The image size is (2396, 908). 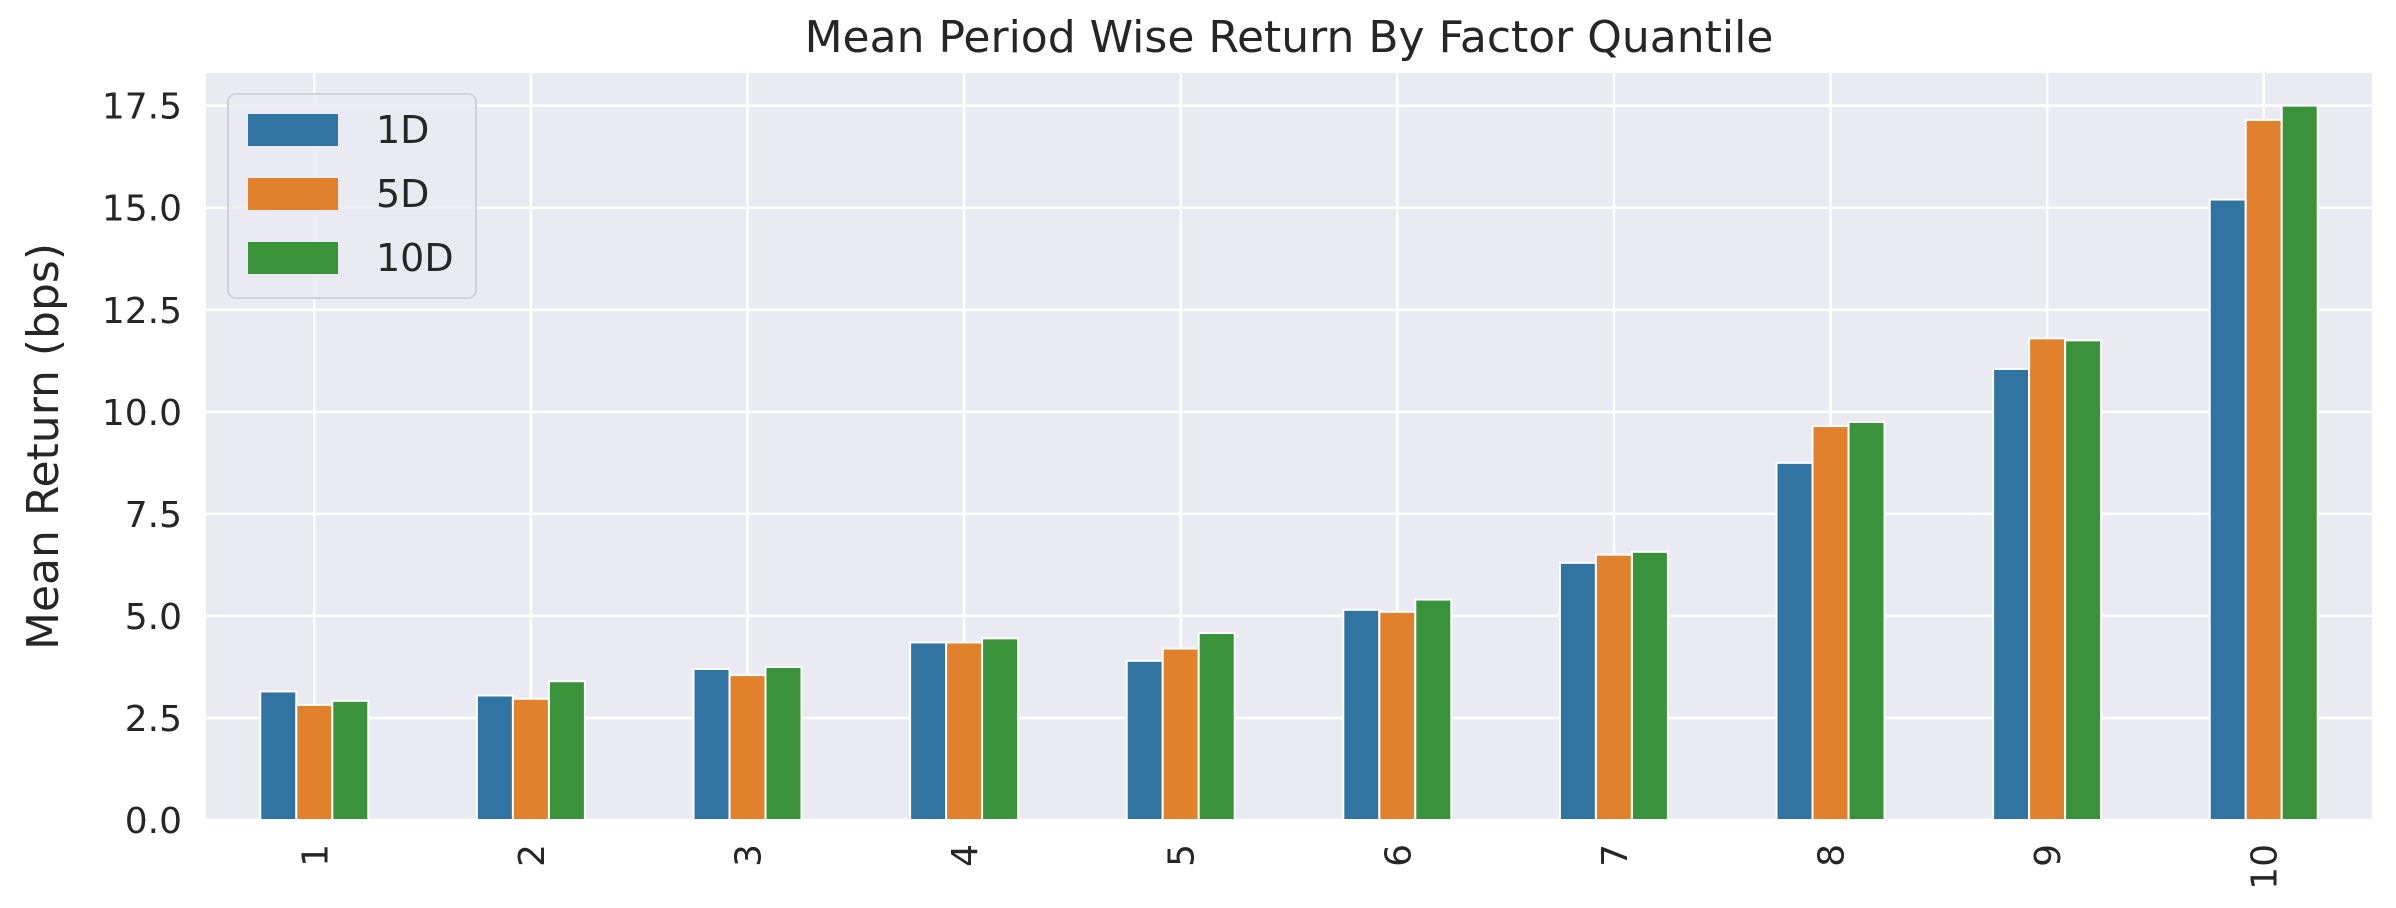 I want to click on bar-10d-q5, so click(x=1216, y=726).